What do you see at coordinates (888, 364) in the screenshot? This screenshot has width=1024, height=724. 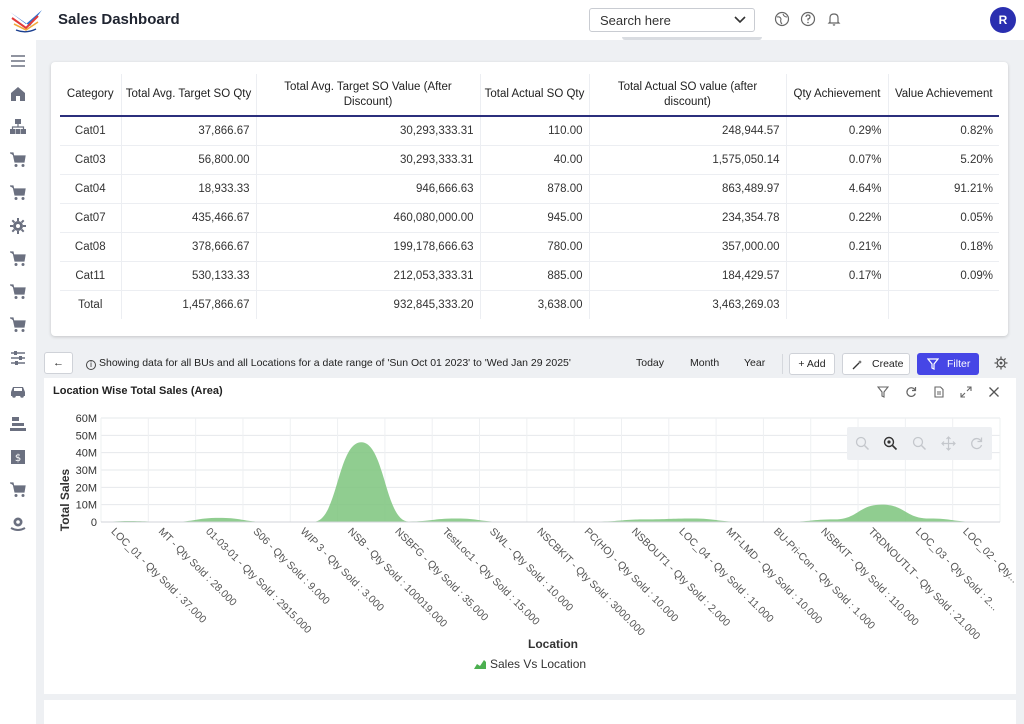 I see `create-button-label: Create` at bounding box center [888, 364].